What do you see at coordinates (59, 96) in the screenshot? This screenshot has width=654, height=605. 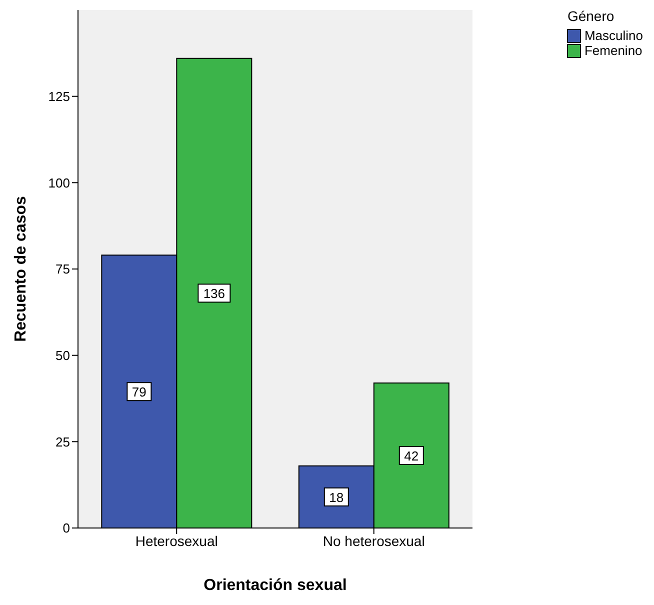 I see `y-tick-label: 125` at bounding box center [59, 96].